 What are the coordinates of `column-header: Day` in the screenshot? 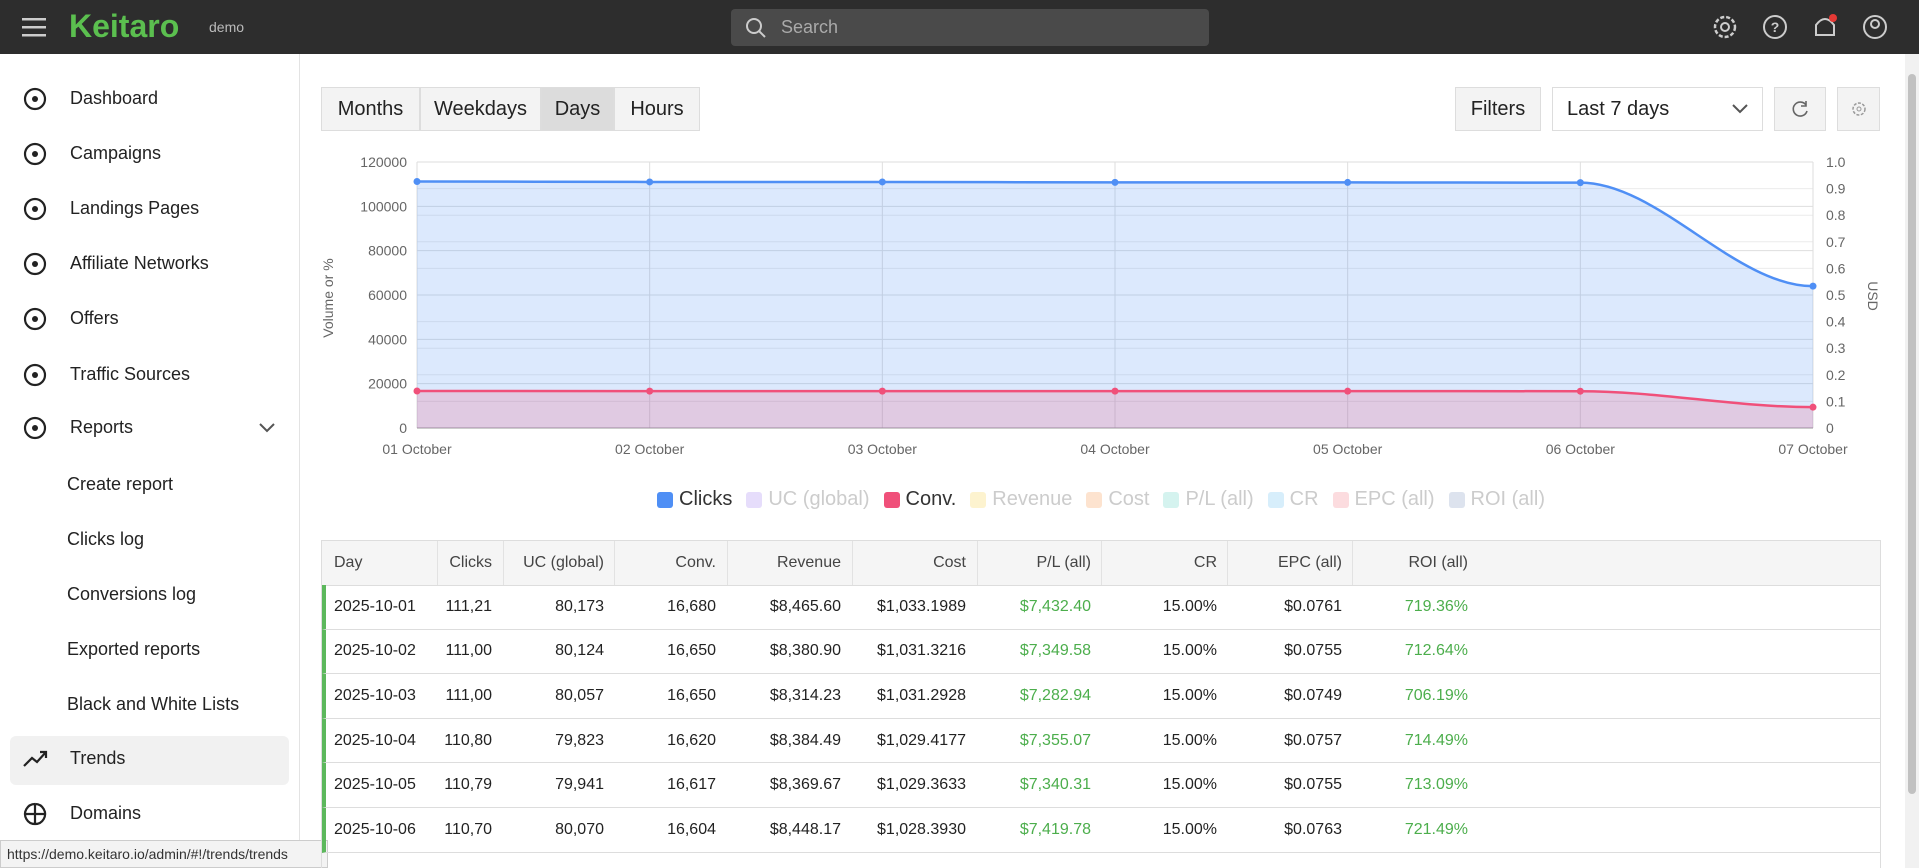 It's located at (348, 562).